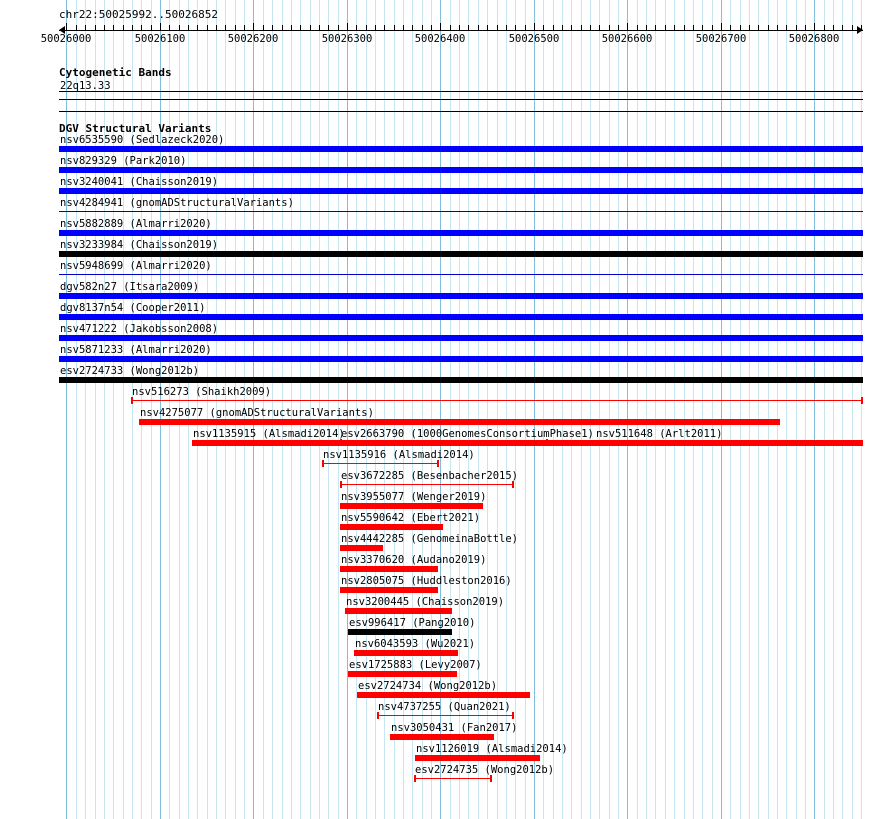 The height and width of the screenshot is (819, 890). Describe the element at coordinates (414, 497) in the screenshot. I see `feature-label: nsv3955077 (Wenger2019)` at that location.